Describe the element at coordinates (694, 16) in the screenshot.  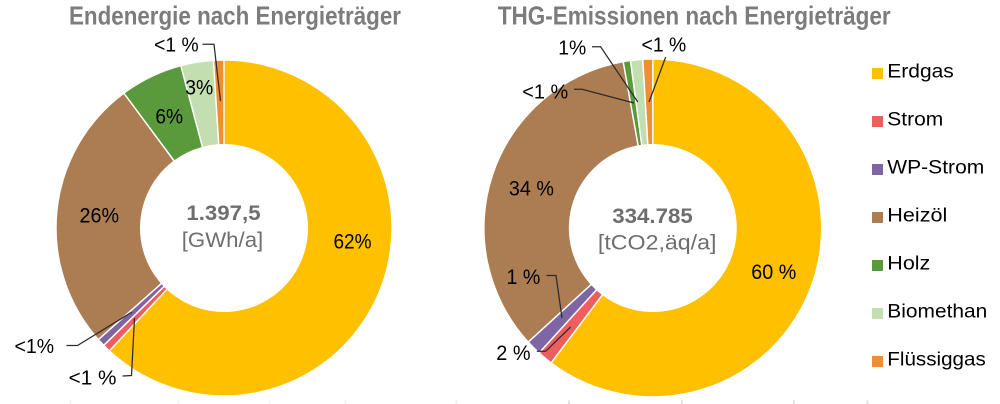
I see `svg-text:THG-Emissionen nach Energieträ: THG-Emissionen nach Energieträger` at that location.